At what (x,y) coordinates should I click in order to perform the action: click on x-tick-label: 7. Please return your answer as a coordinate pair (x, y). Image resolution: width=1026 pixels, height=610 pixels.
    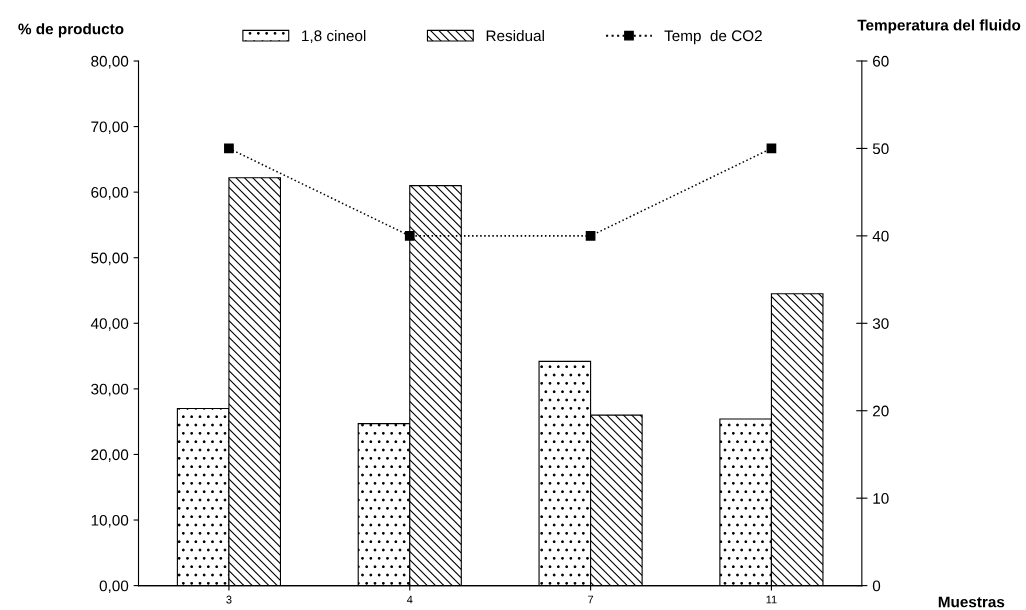
    Looking at the image, I should click on (591, 599).